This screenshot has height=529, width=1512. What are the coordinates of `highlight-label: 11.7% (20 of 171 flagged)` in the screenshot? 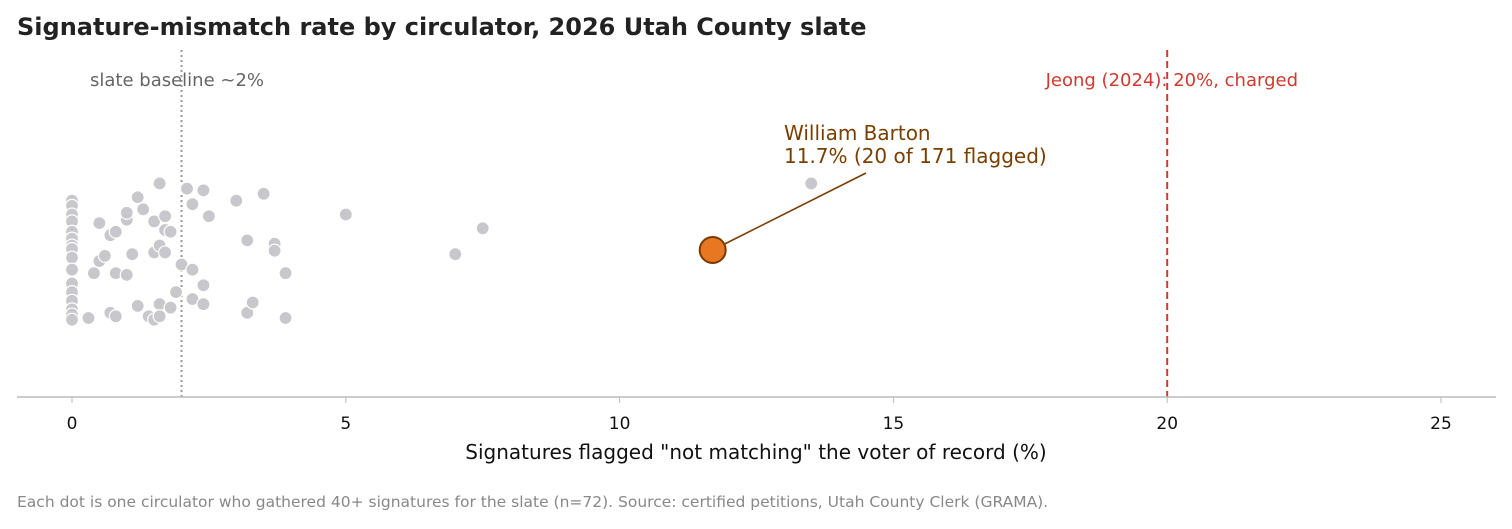 It's located at (915, 156).